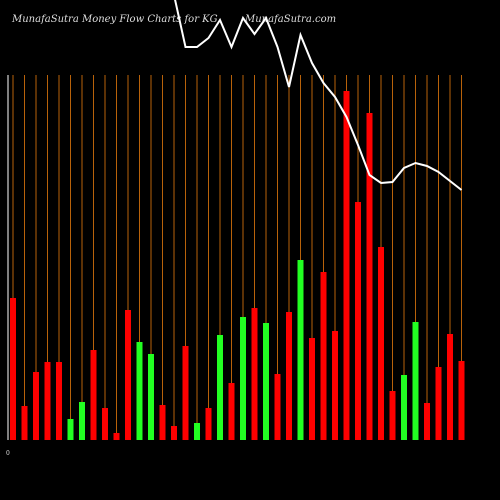  Describe the element at coordinates (290, 19) in the screenshot. I see `watermark: MunafaSutra.com` at that location.